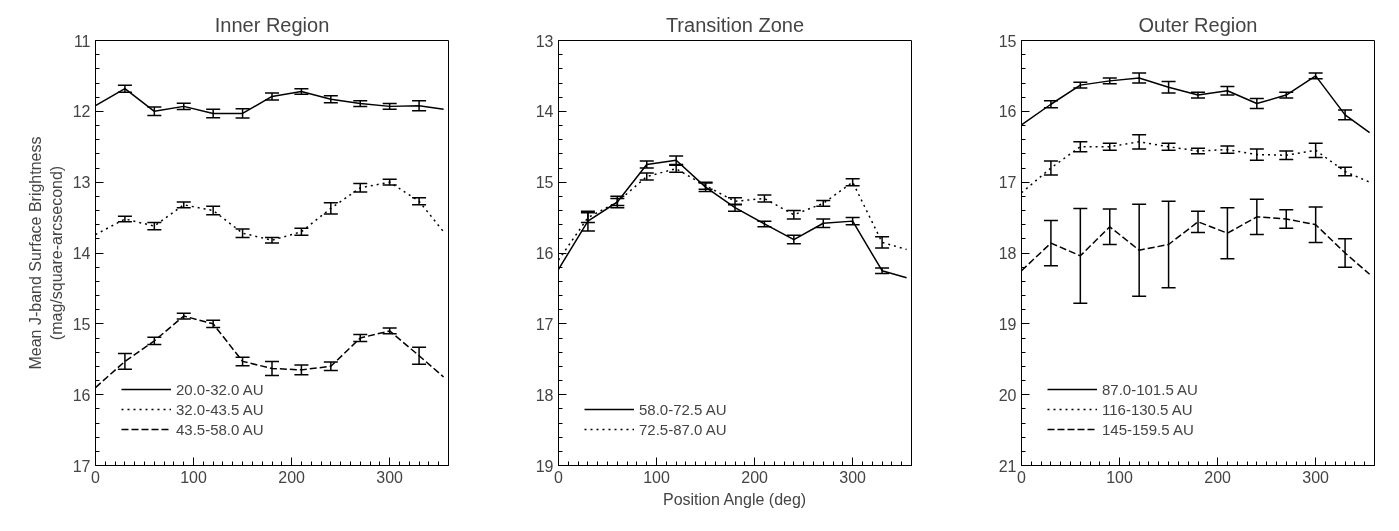 The height and width of the screenshot is (531, 1399). What do you see at coordinates (82, 41) in the screenshot?
I see `y-tick-label: 11` at bounding box center [82, 41].